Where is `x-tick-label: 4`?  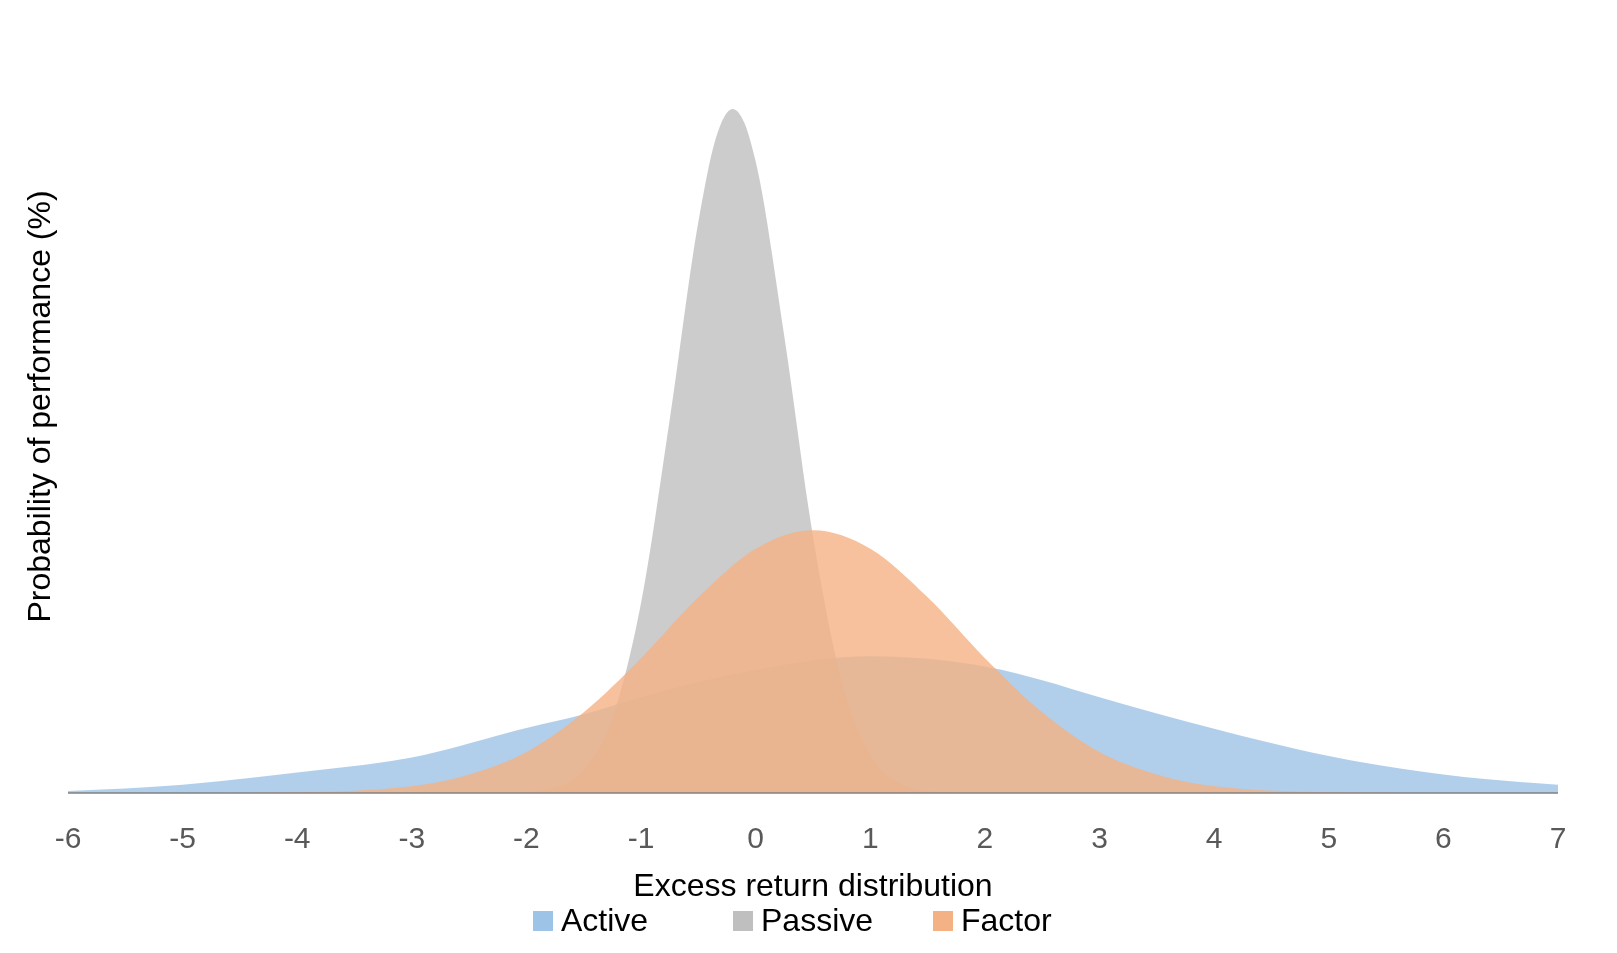 x-tick-label: 4 is located at coordinates (1214, 837).